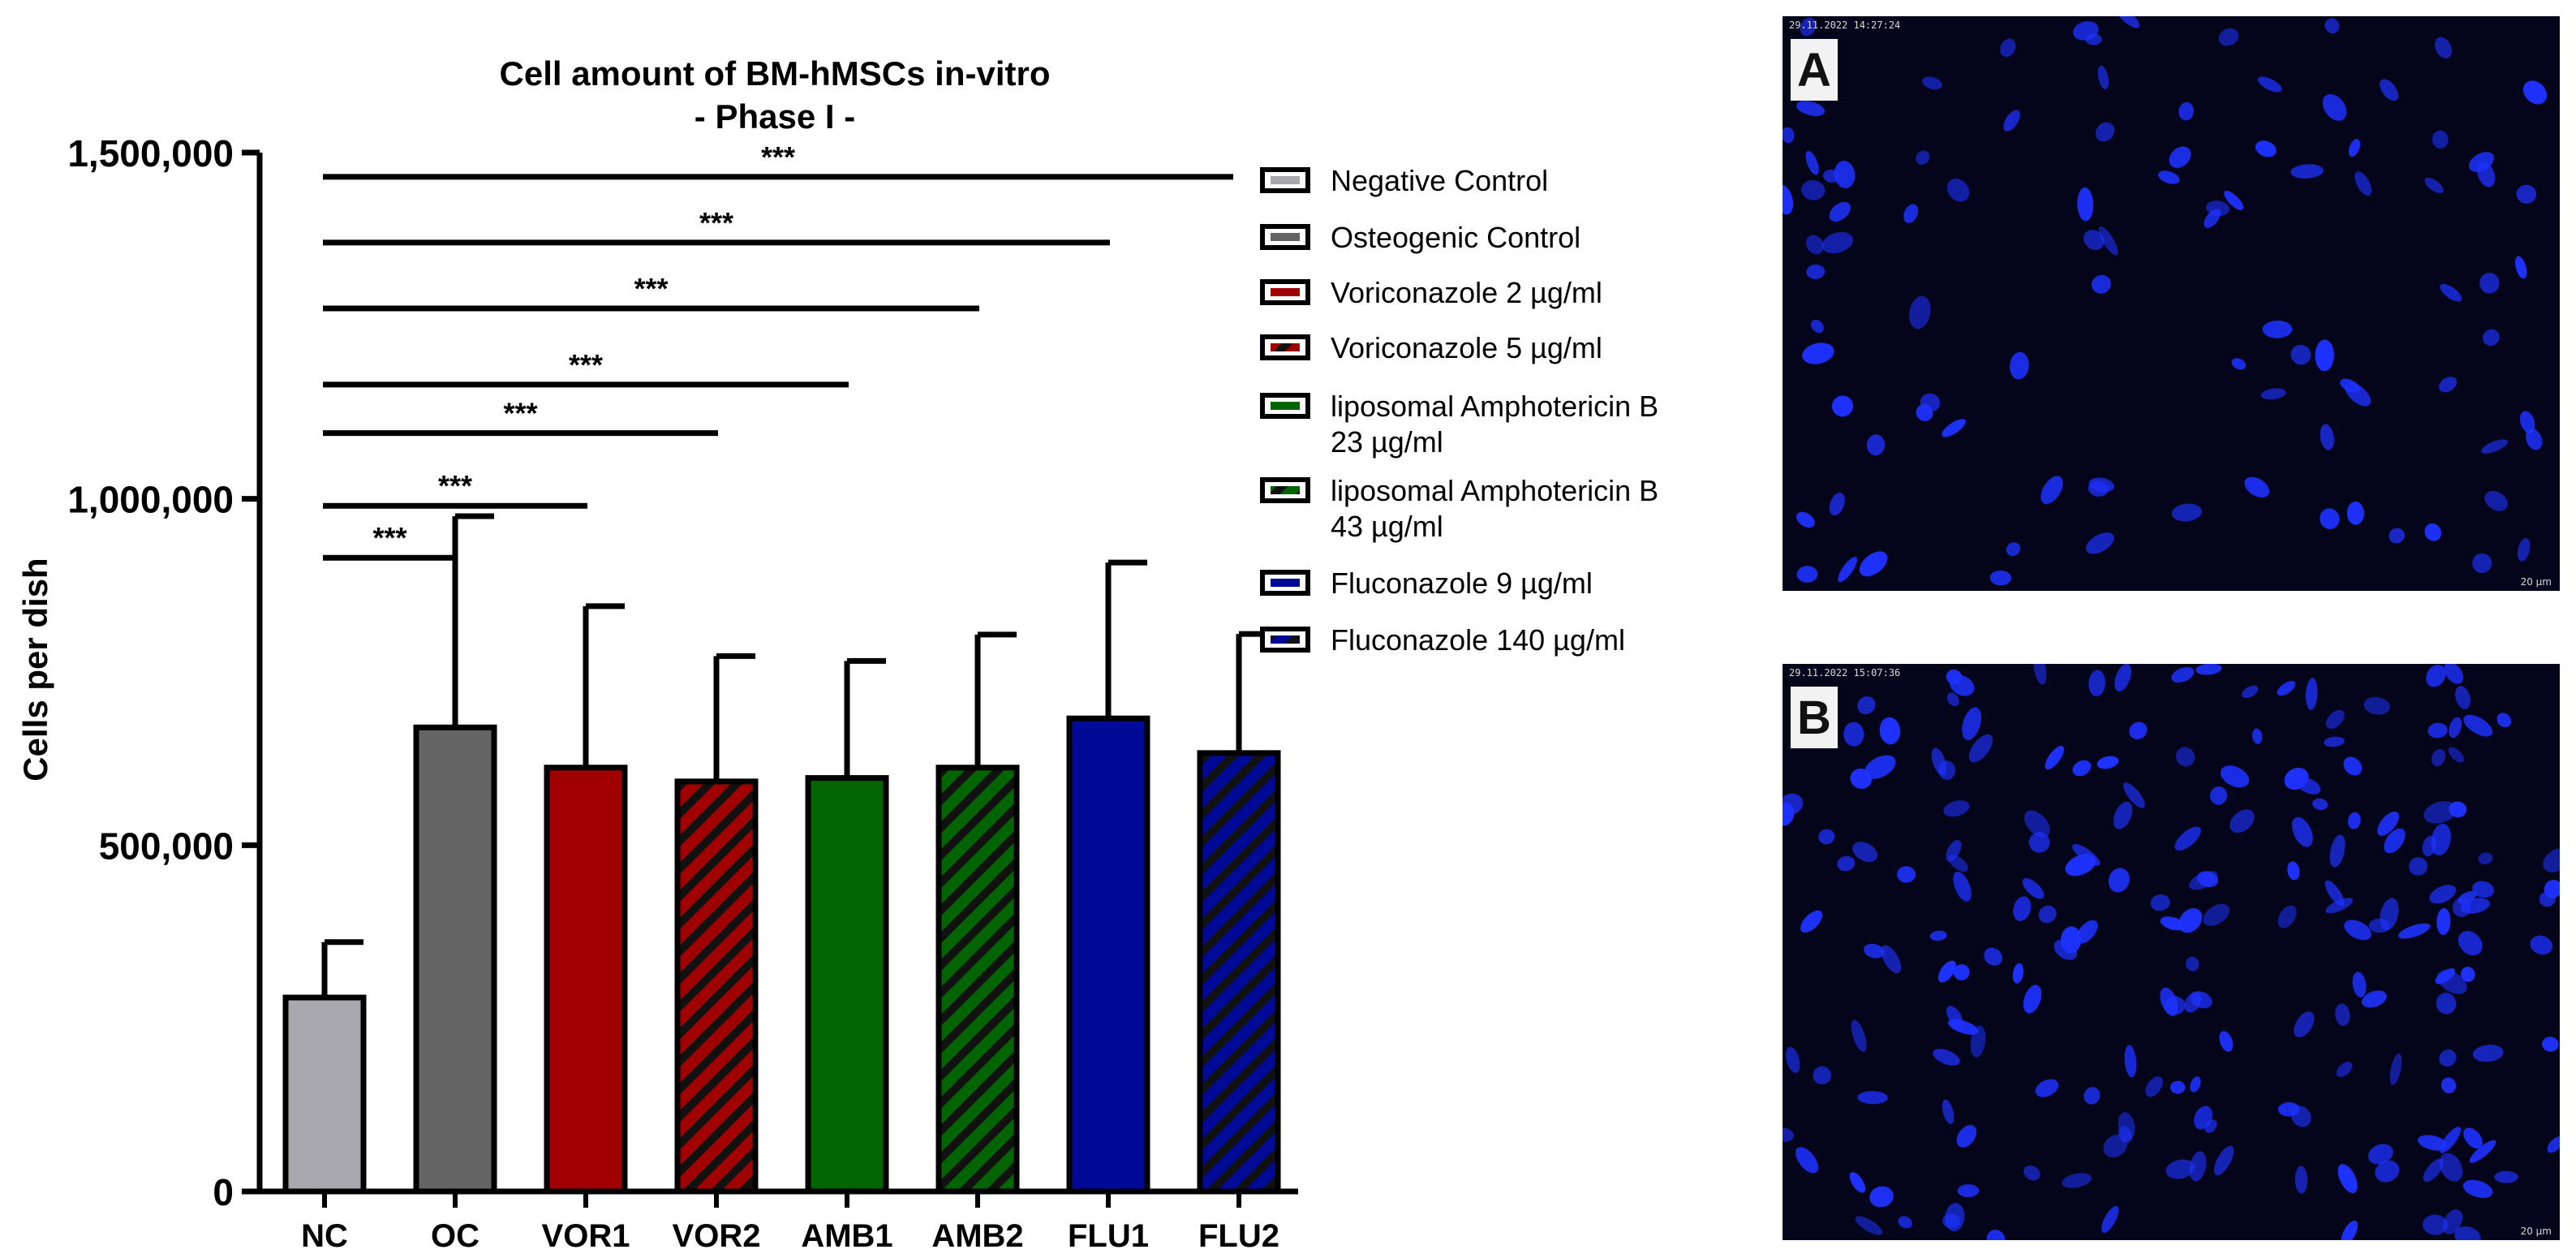 This screenshot has width=2576, height=1258. Describe the element at coordinates (716, 223) in the screenshot. I see `significance-label: ***` at that location.